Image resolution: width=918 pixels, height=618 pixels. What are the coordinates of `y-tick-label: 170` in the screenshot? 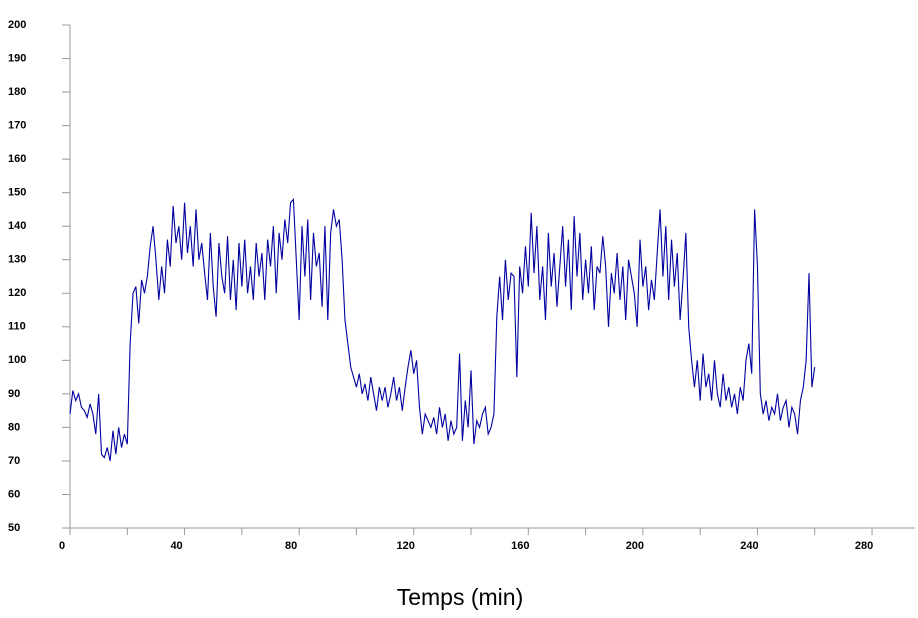 It's located at (17, 126).